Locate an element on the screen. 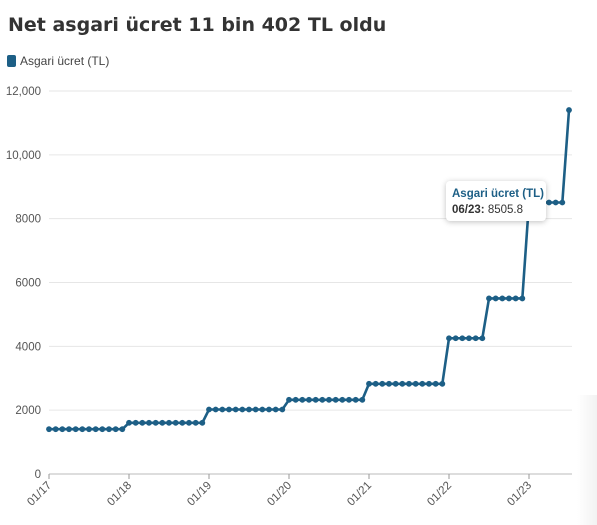 This screenshot has height=525, width=597. y-tick-label: 6000 is located at coordinates (28, 284).